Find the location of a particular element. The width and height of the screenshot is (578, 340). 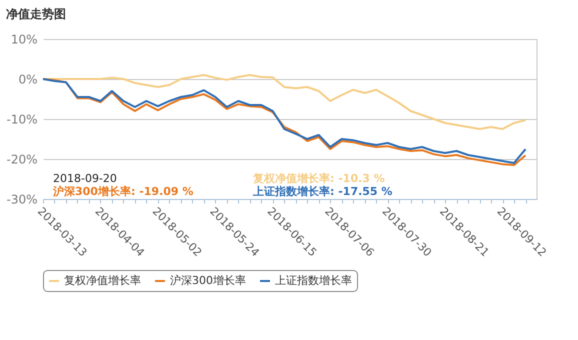

annotation: 沪深300增长率: -19.09 % is located at coordinates (123, 191).